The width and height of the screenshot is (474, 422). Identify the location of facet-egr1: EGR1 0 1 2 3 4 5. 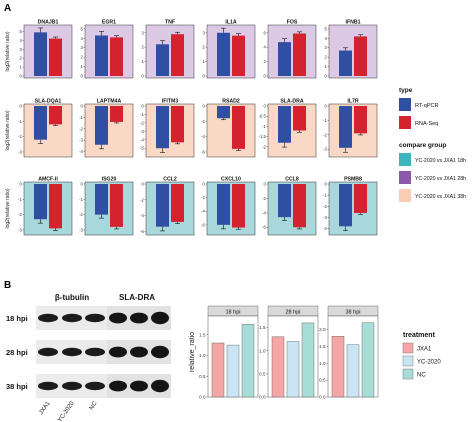
(107, 48).